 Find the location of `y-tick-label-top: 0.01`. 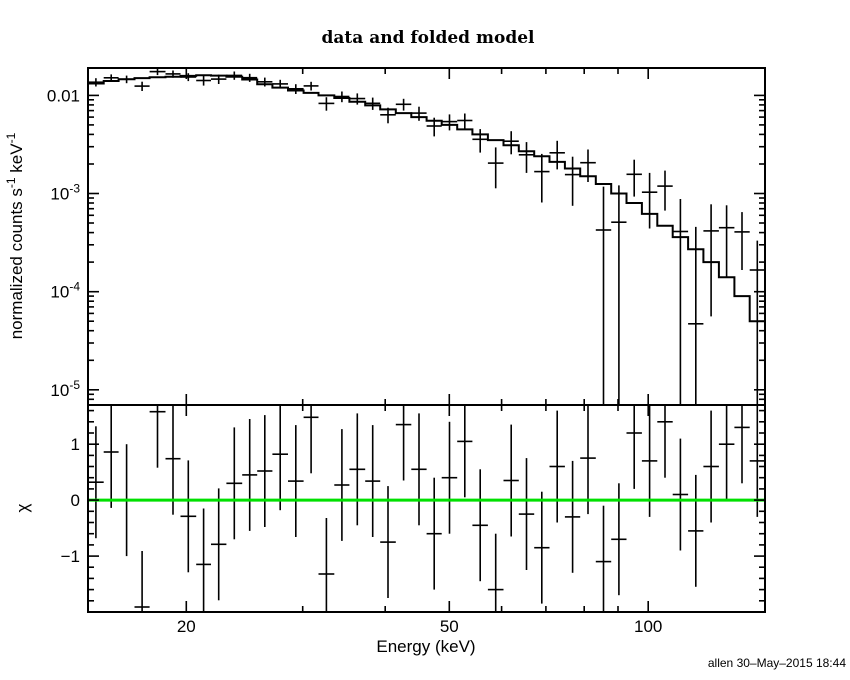

y-tick-label-top: 0.01 is located at coordinates (63, 95).